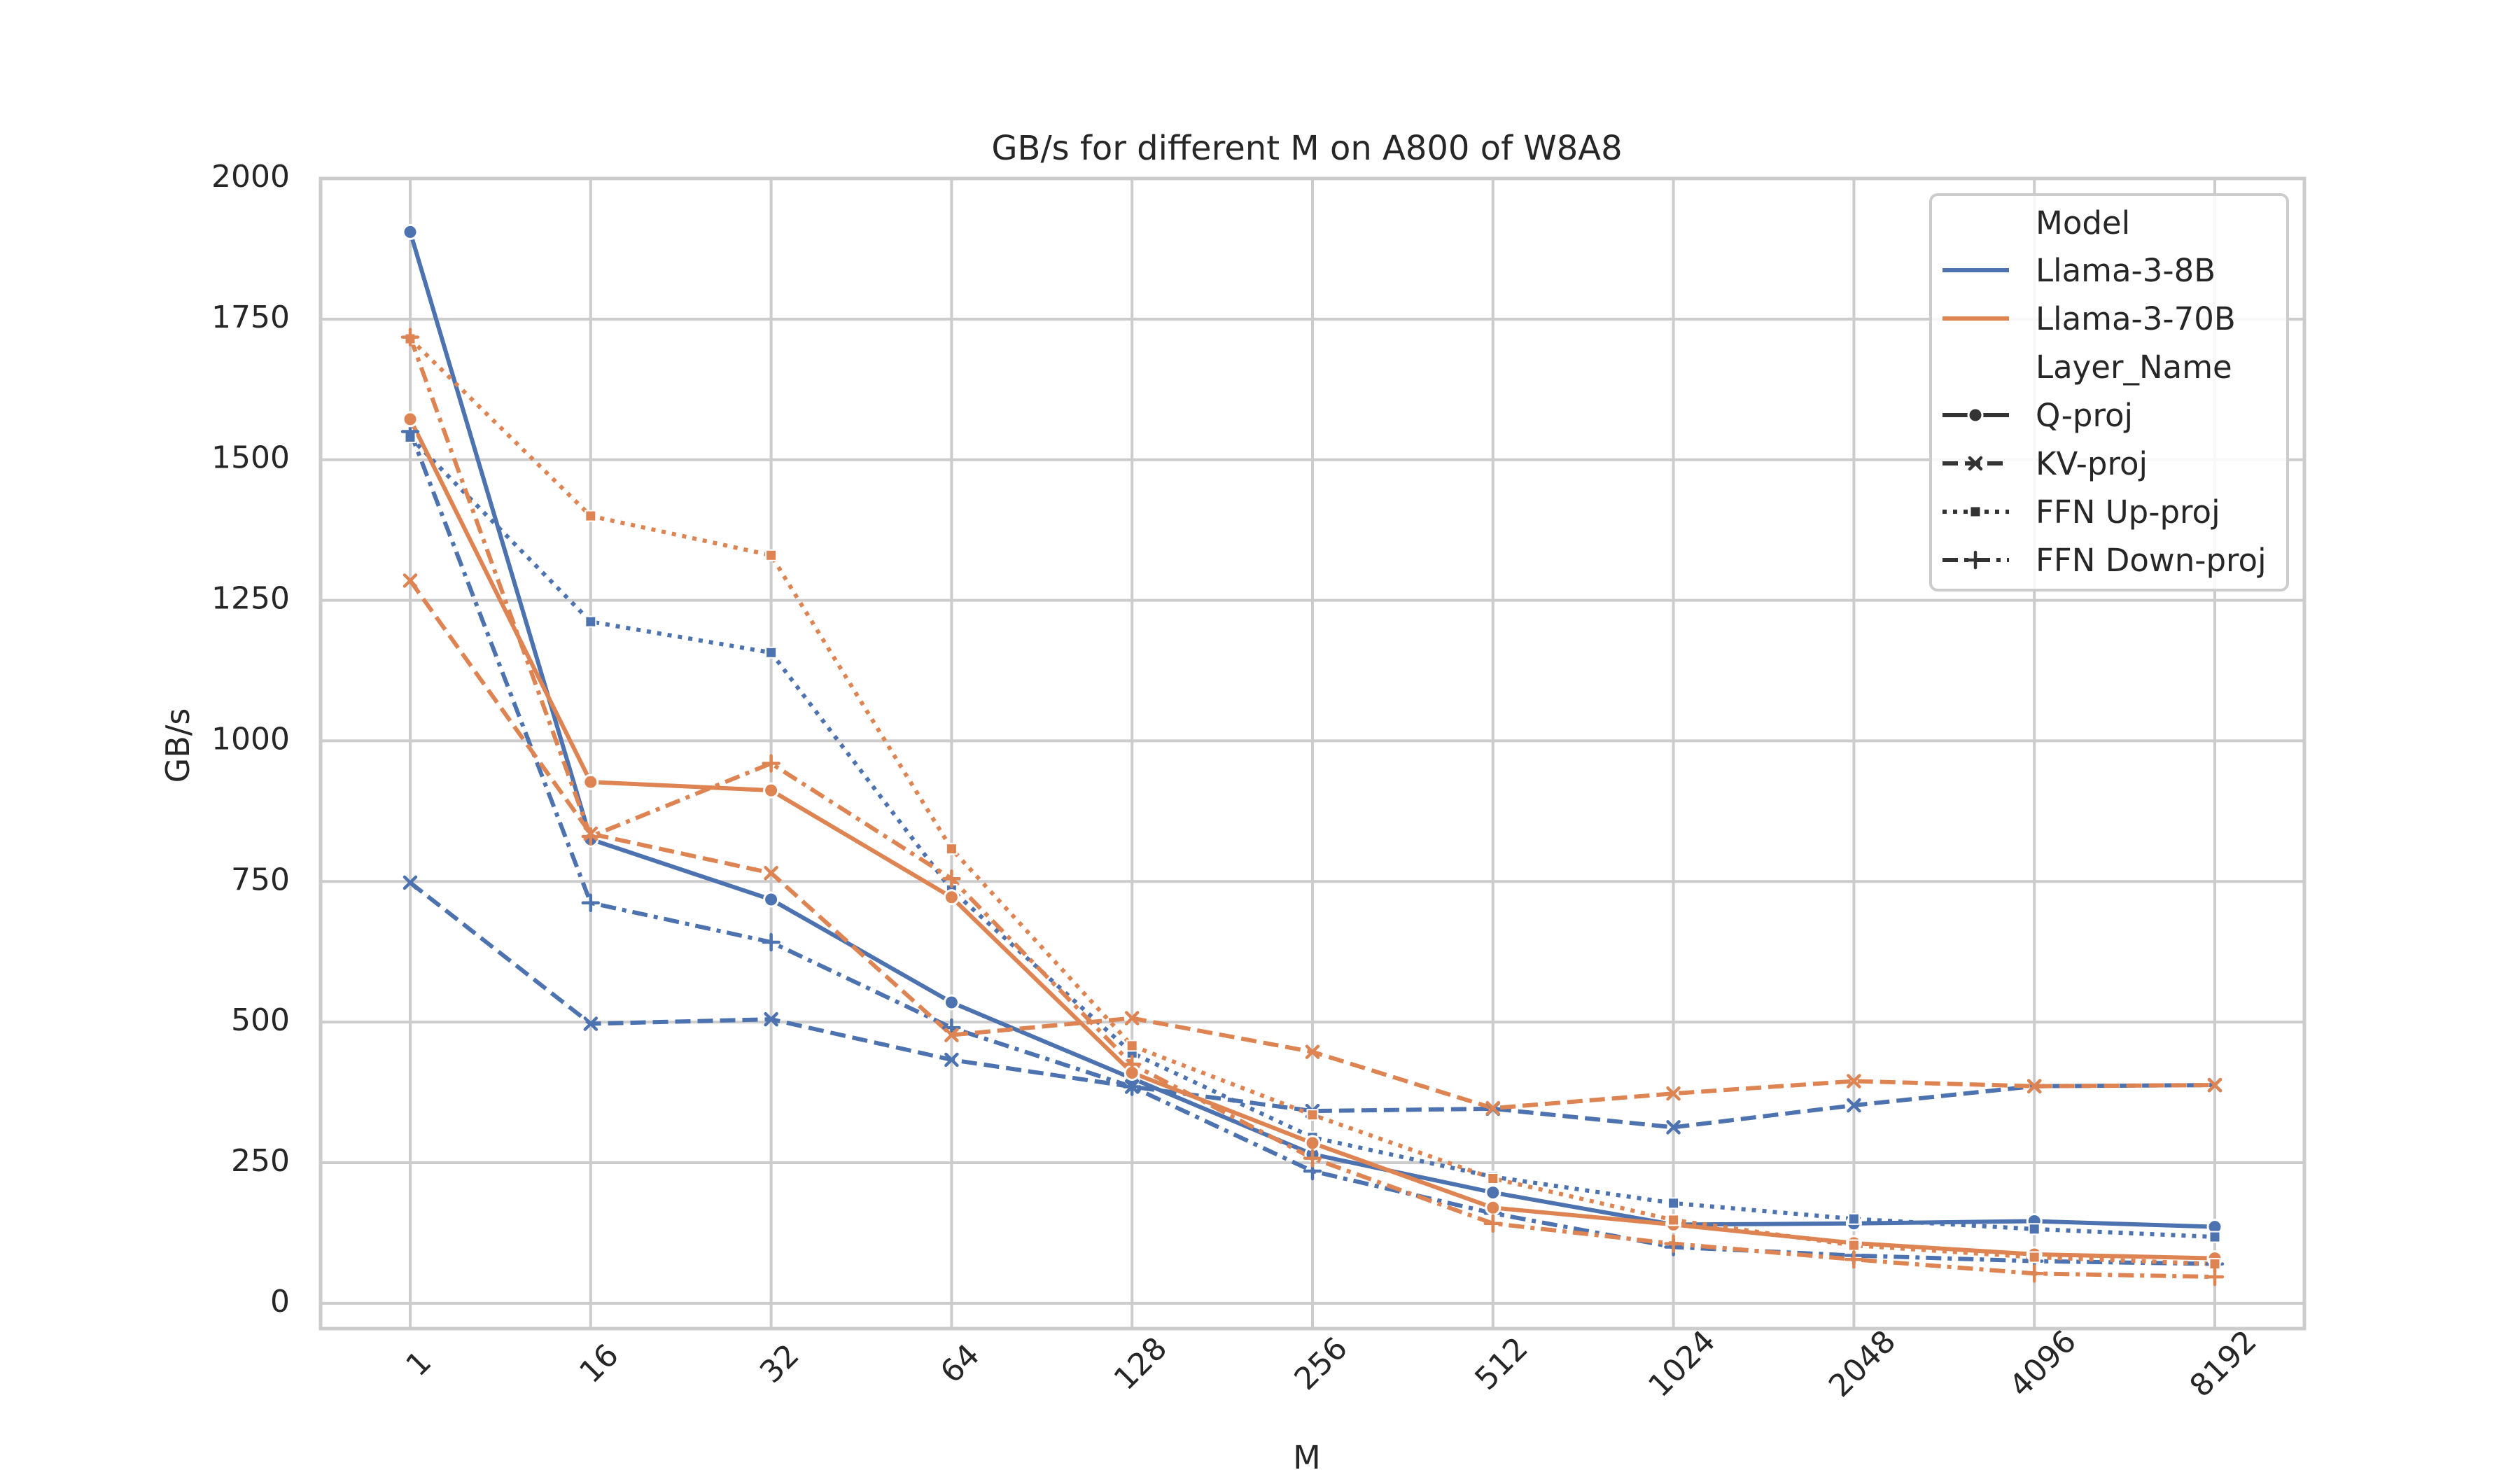 The image size is (2520, 1470). I want to click on legend-symbol-q-proj, so click(1975, 415).